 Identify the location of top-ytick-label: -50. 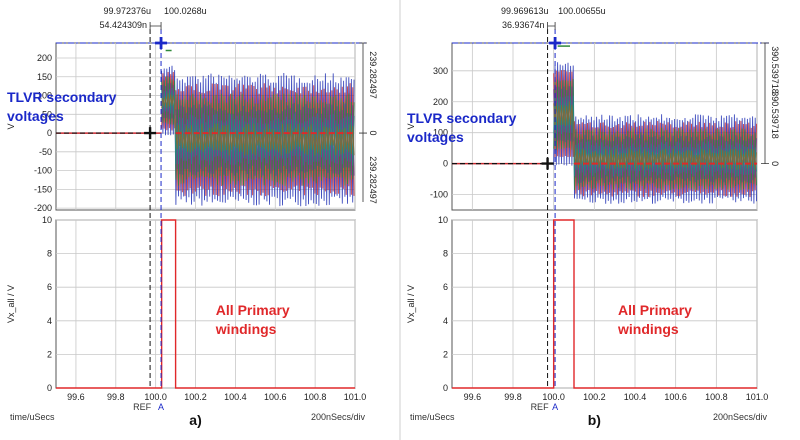
(45, 152).